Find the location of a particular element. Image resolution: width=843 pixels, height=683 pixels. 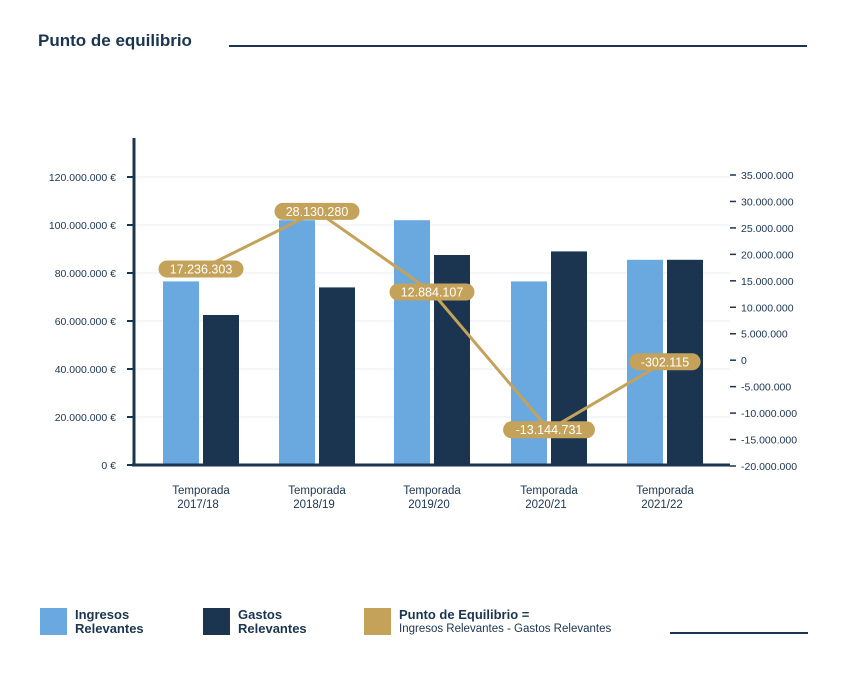

left-axis-tick-label: 120.000.000 € is located at coordinates (82, 178).